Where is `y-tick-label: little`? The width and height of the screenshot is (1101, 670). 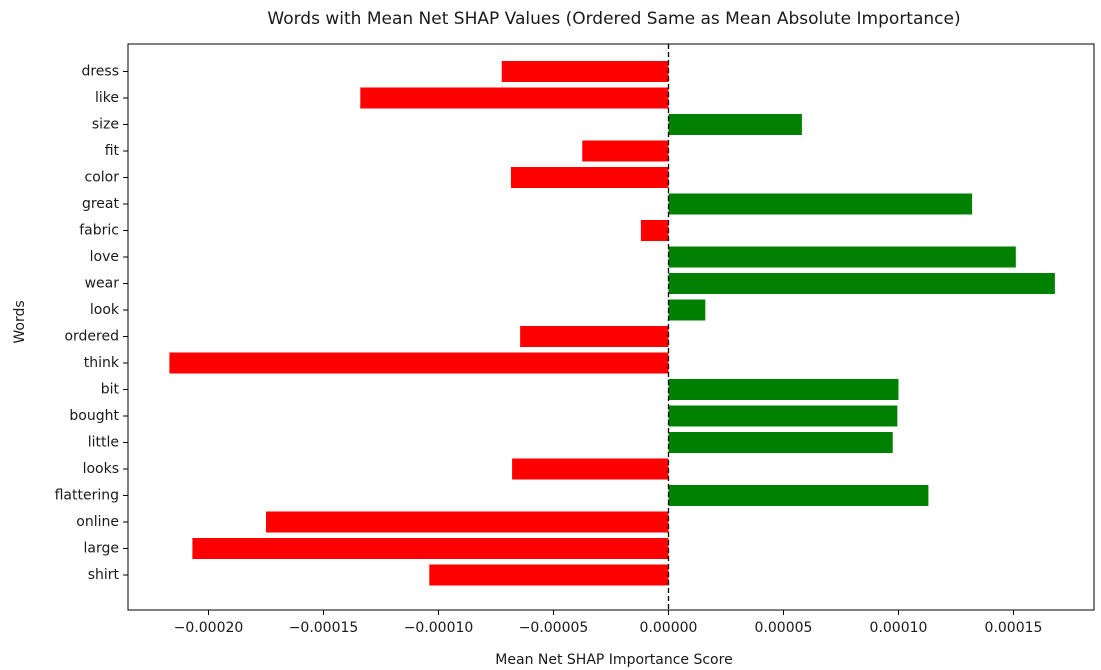 y-tick-label: little is located at coordinates (103, 443).